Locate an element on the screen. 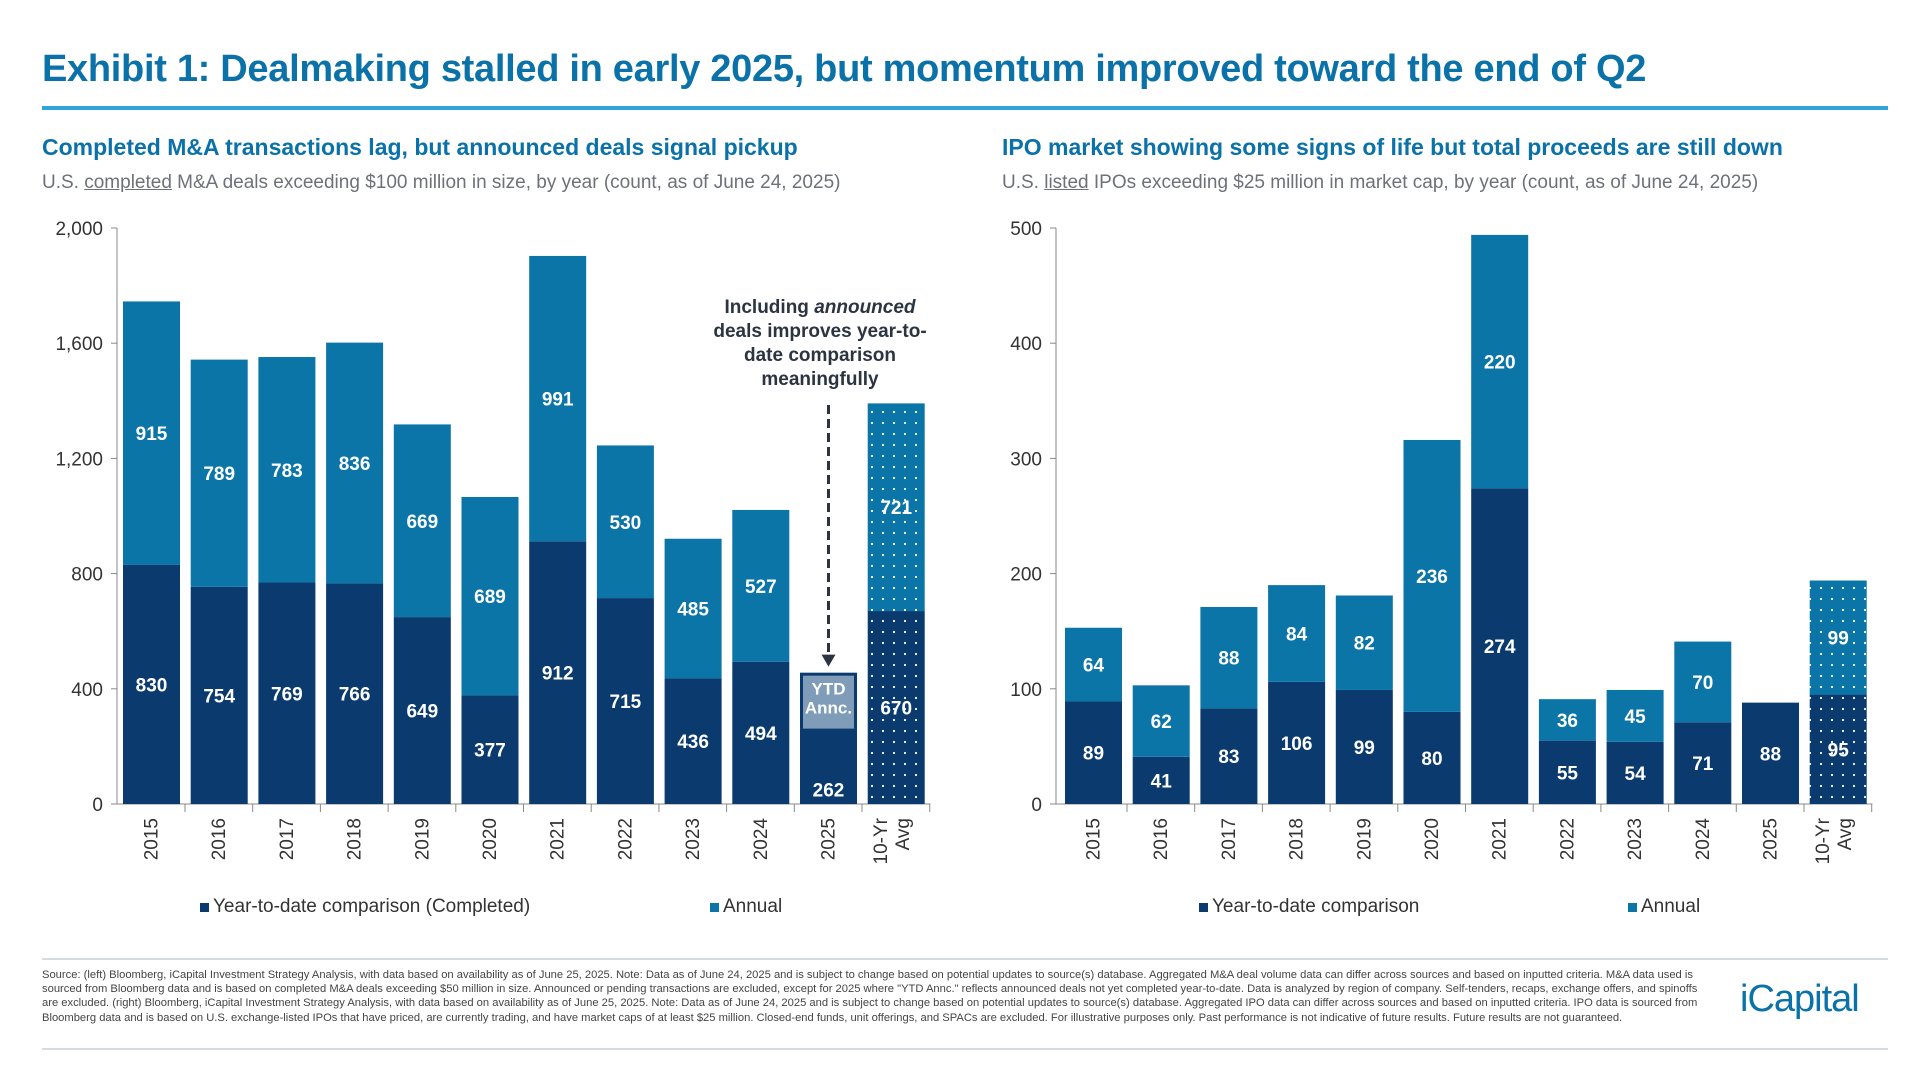 The height and width of the screenshot is (1080, 1920). y-tick-label: 100 is located at coordinates (1026, 690).